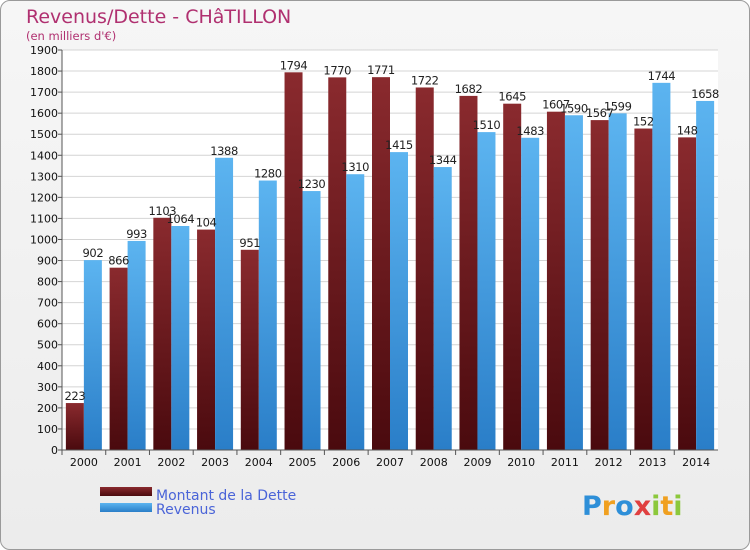  I want to click on proxiti-logo: Proxiti, so click(632, 506).